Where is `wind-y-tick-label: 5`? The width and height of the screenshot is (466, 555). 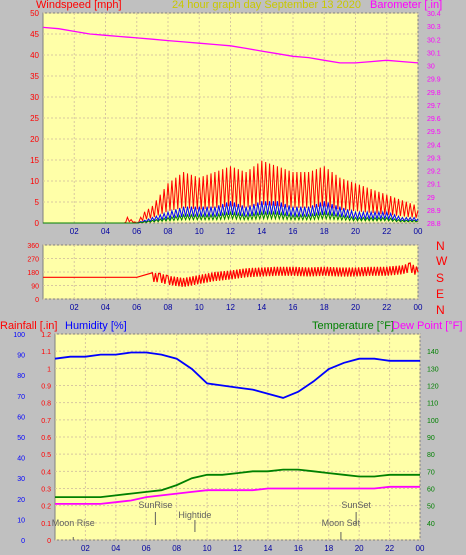
wind-y-tick-label: 5 is located at coordinates (37, 202).